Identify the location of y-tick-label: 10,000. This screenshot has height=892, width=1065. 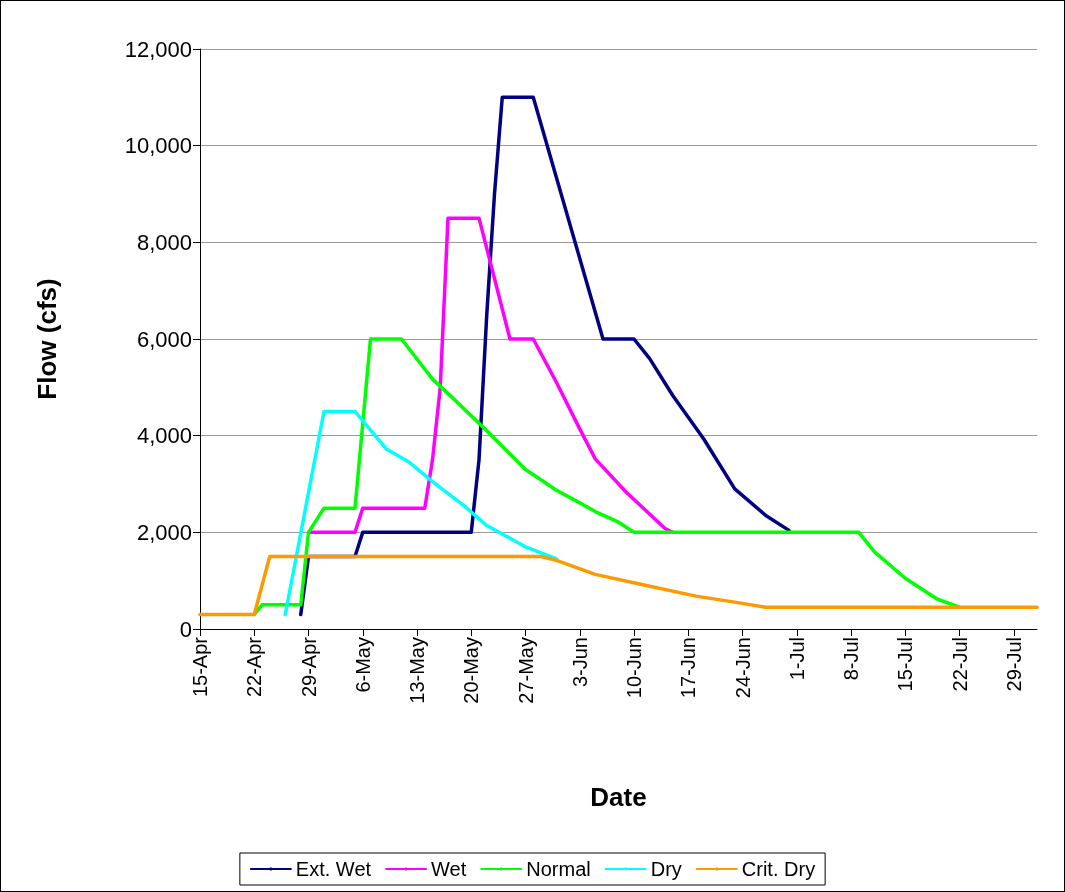
(158, 146).